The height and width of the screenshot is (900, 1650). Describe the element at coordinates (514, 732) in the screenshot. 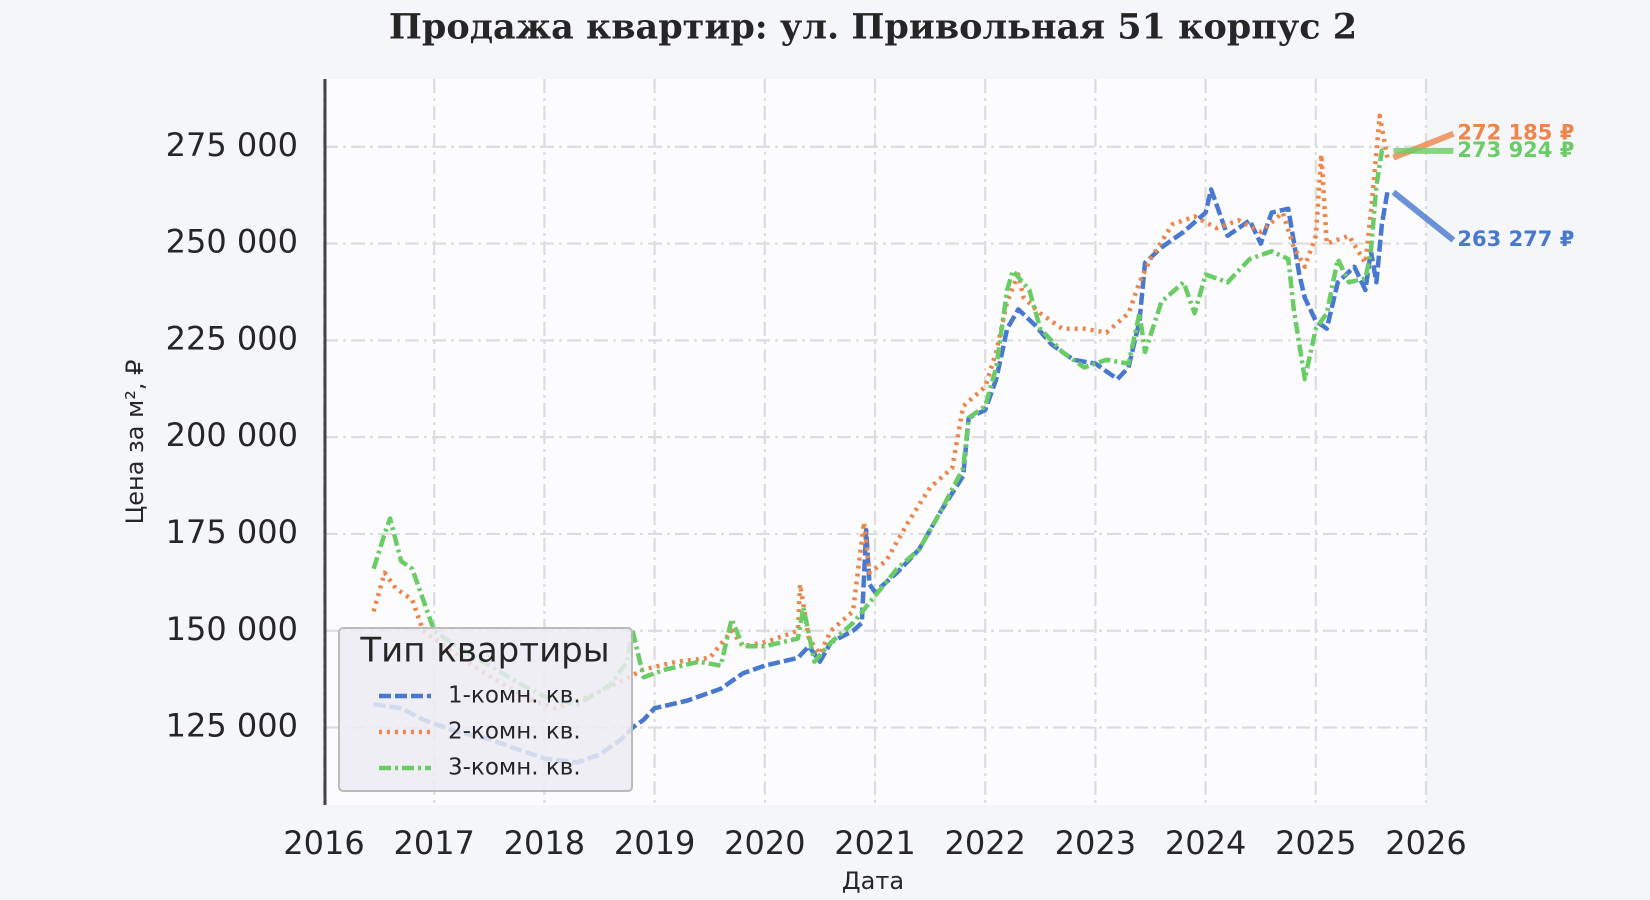

I see `legend-label: 2-комн. кв.` at that location.